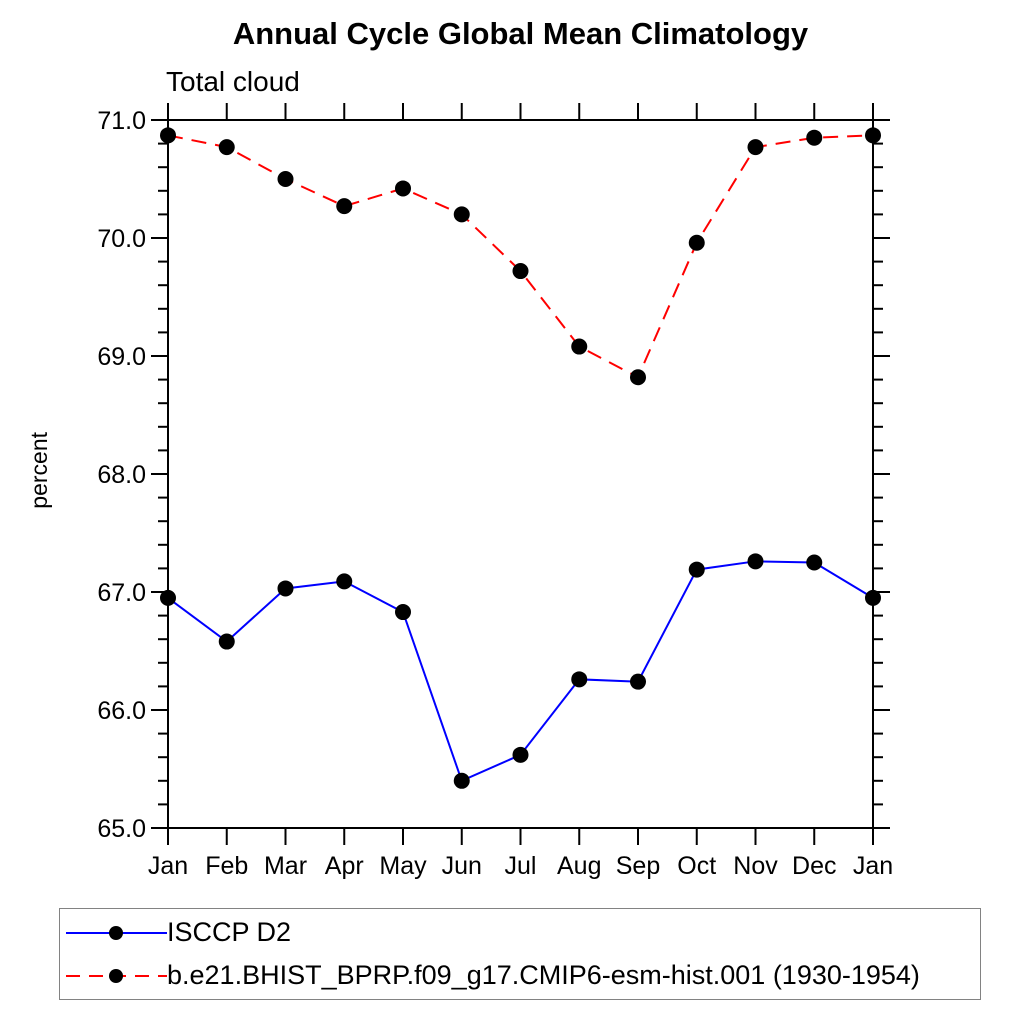 This screenshot has height=1024, width=1024. I want to click on chart-subtitle: Total cloud, so click(233, 81).